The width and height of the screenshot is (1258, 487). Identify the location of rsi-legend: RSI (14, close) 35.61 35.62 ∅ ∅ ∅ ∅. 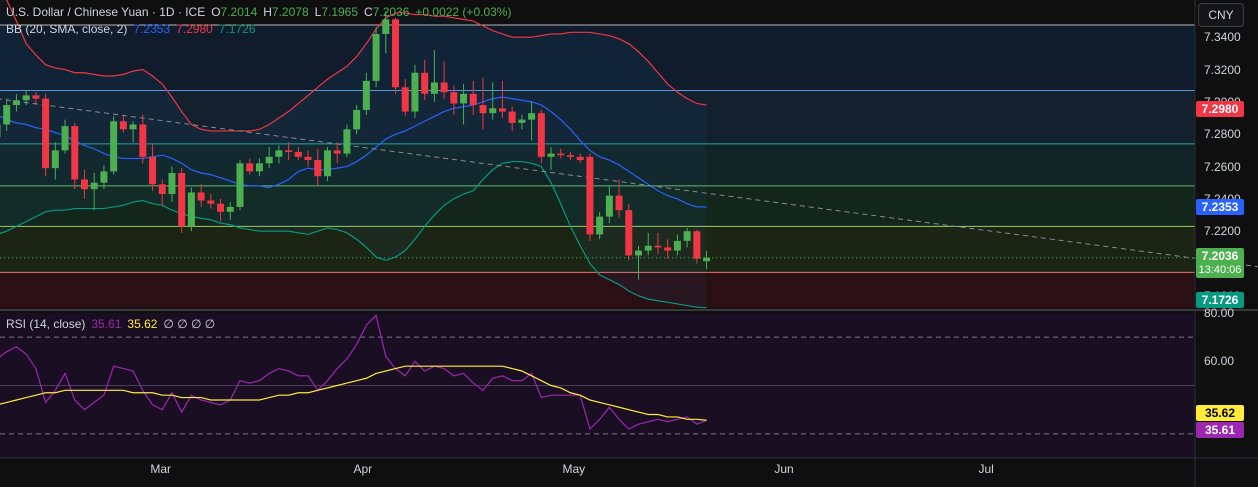
(110, 324).